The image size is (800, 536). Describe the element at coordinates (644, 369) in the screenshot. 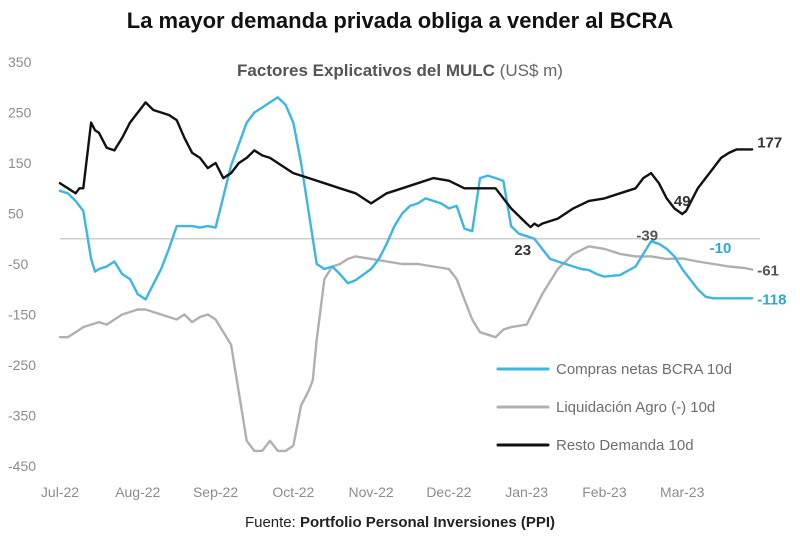

I see `legend-label: Compras netas BCRA 10d` at that location.